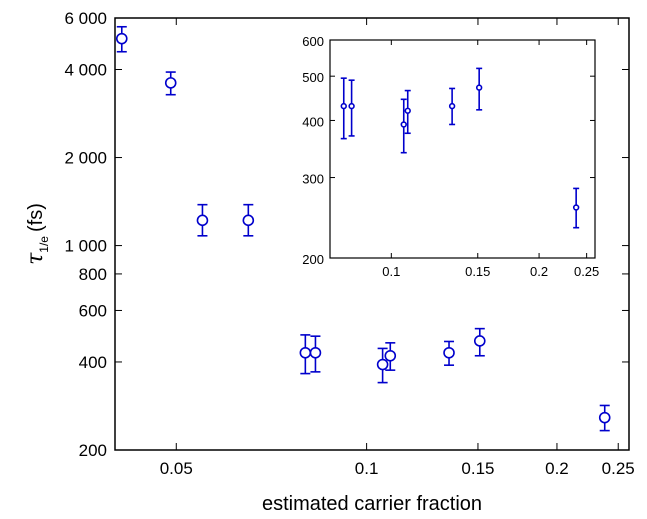 The height and width of the screenshot is (519, 647). What do you see at coordinates (85, 69) in the screenshot?
I see `main-y-tick-label: 4 000` at bounding box center [85, 69].